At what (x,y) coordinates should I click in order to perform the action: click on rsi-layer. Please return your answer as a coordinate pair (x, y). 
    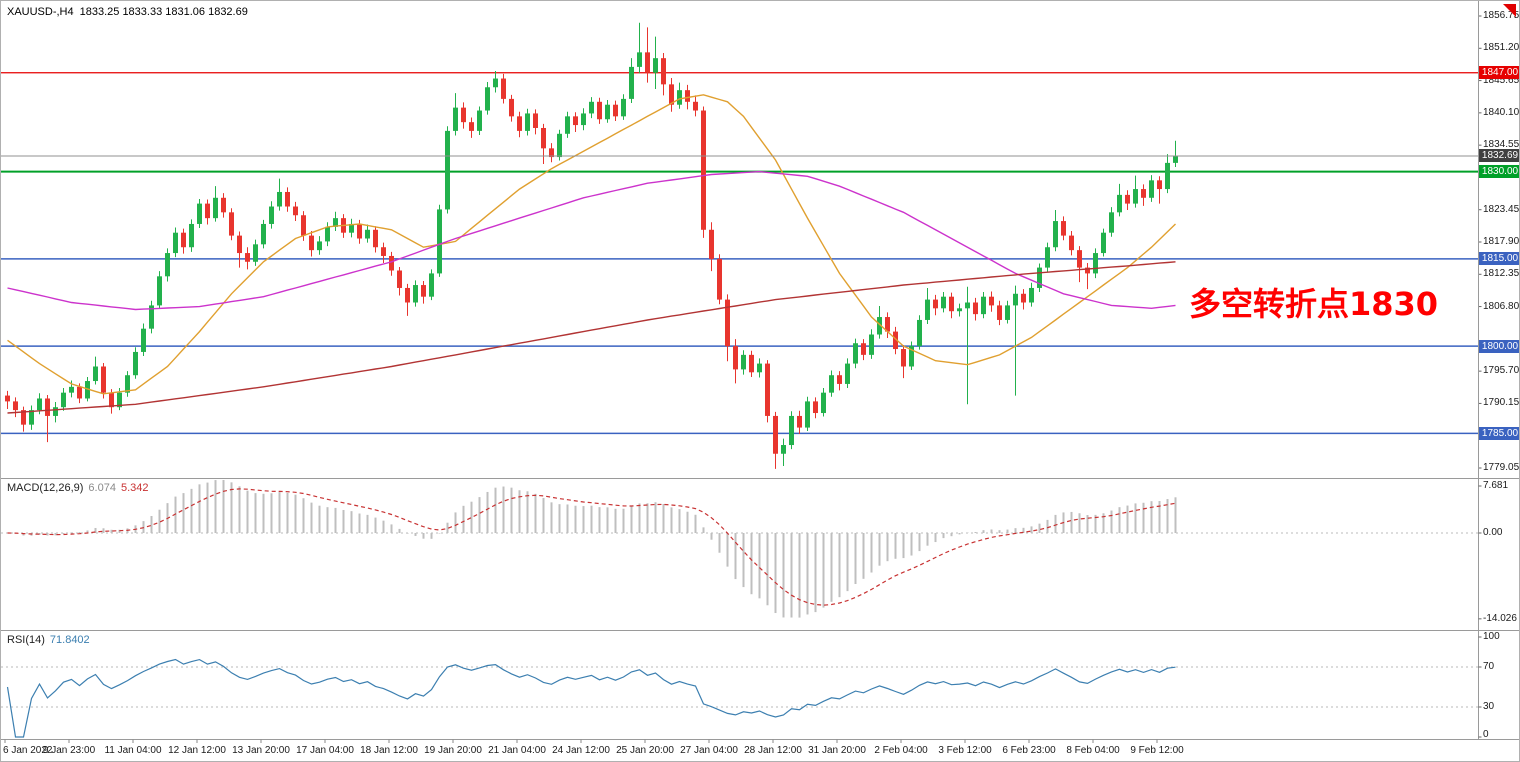
    Looking at the image, I should click on (740, 698).